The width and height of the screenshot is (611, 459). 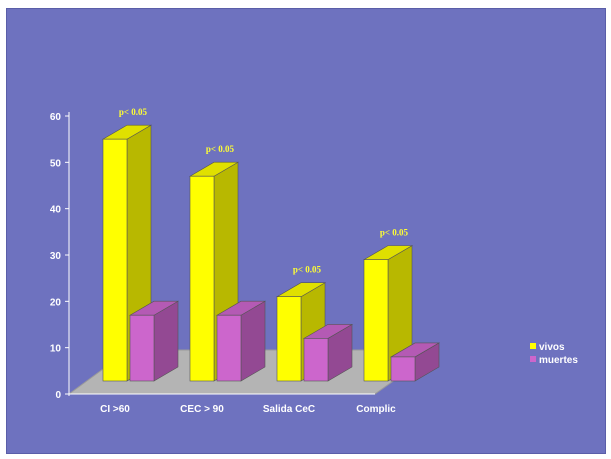 I want to click on x-category-label: Complic, so click(x=376, y=409).